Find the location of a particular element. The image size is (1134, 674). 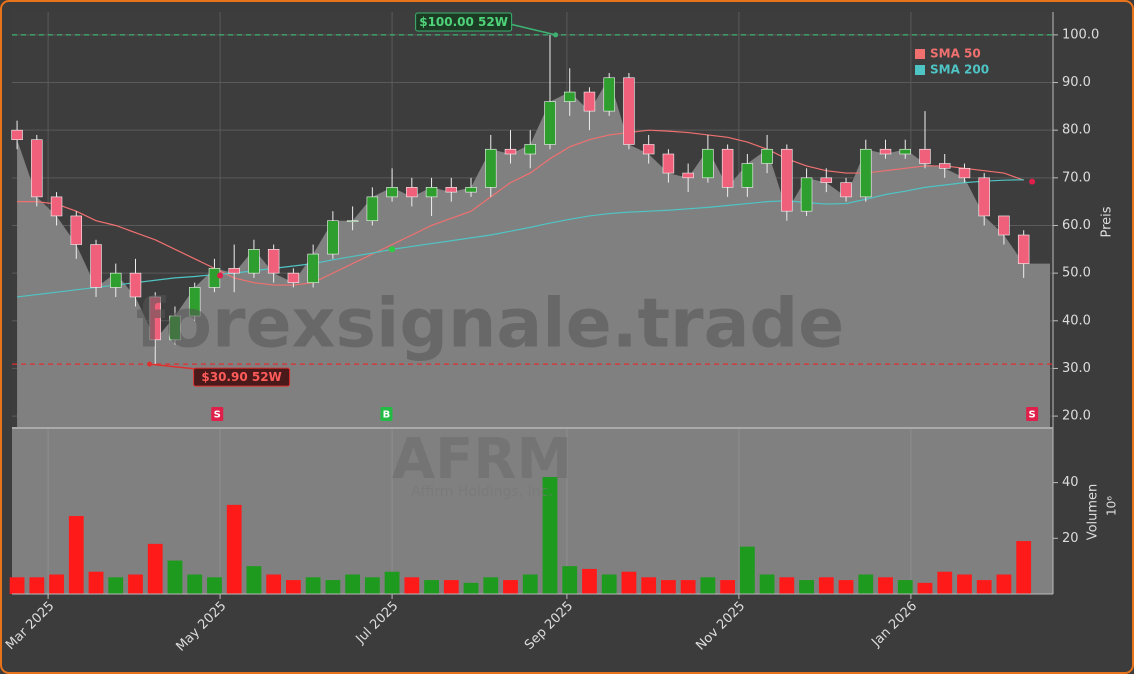

watermark: Affirm Holdings, Inc. is located at coordinates (482, 492).